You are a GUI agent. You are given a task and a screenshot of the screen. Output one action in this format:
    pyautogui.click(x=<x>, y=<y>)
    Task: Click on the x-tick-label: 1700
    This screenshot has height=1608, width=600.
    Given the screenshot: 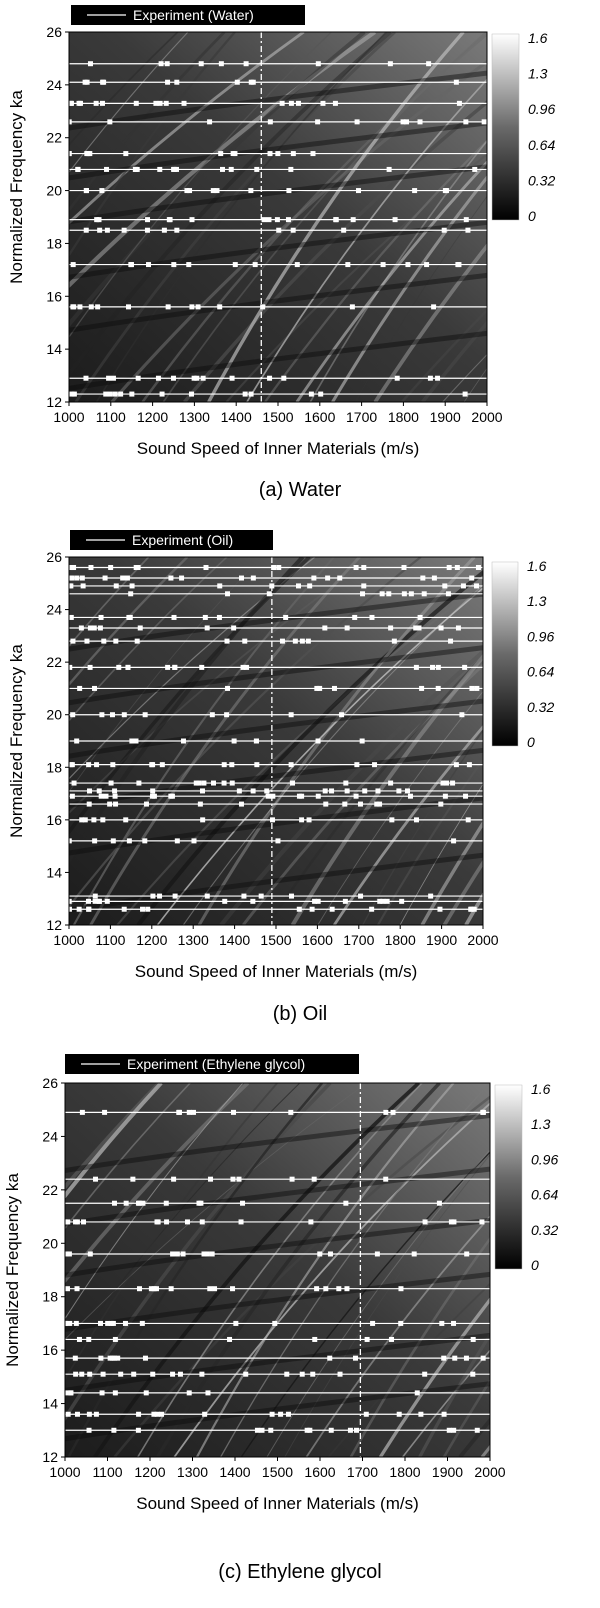 What is the action you would take?
    pyautogui.click(x=362, y=1472)
    